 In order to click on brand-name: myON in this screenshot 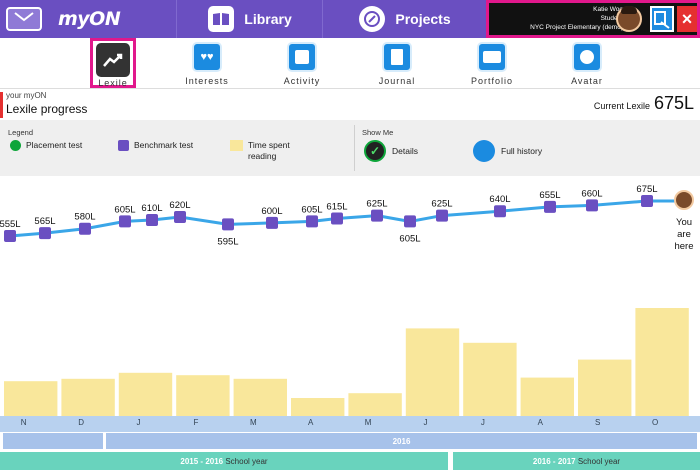, I will do `click(89, 19)`.